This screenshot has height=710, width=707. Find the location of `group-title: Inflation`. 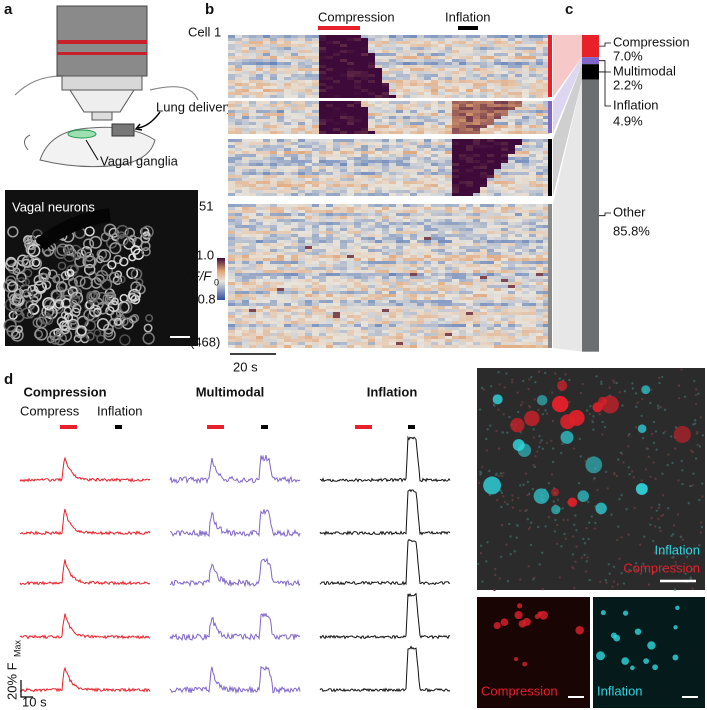

group-title: Inflation is located at coordinates (392, 391).